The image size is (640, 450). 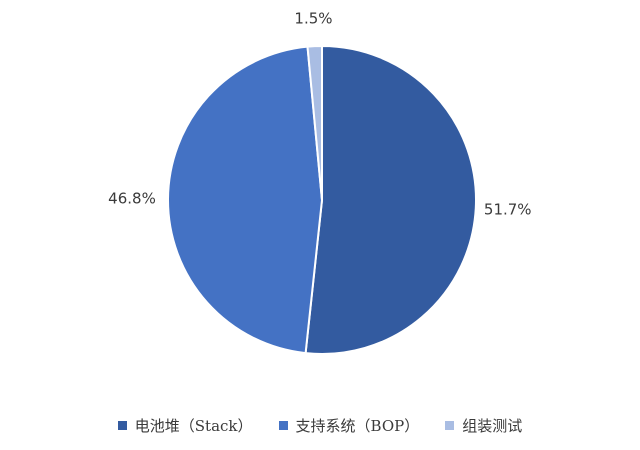 I want to click on legend-item-stack: 电池堆（Stack）, so click(x=185, y=425).